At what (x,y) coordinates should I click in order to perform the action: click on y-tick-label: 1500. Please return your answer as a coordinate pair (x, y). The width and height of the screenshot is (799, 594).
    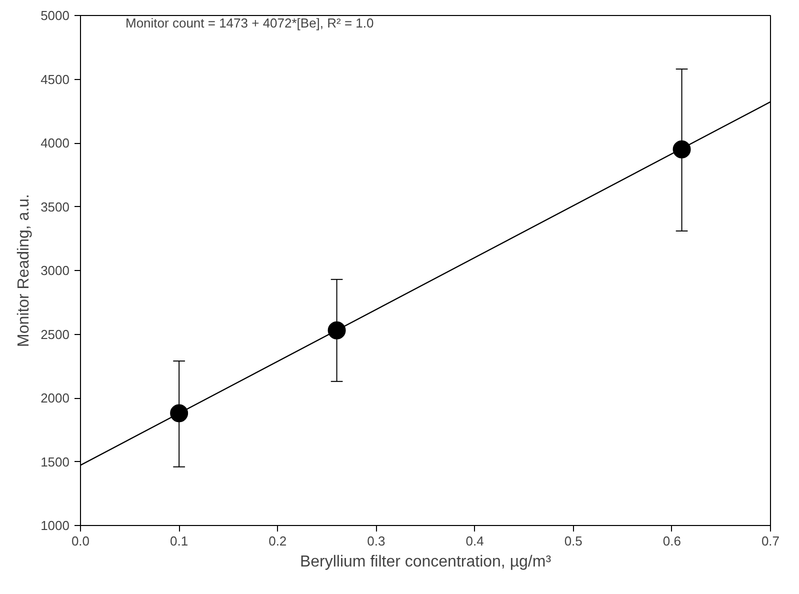
    Looking at the image, I should click on (55, 462).